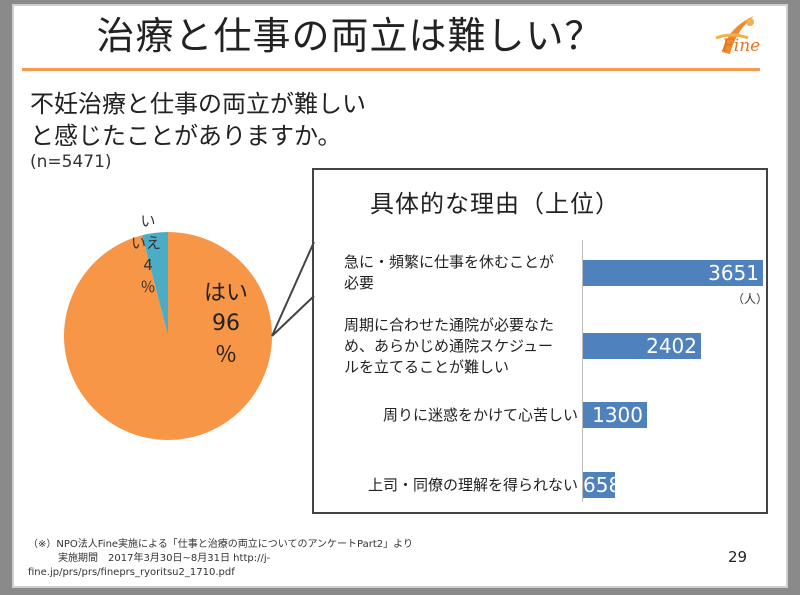 The height and width of the screenshot is (595, 800). Describe the element at coordinates (71, 162) in the screenshot. I see `sample-size: (n=5471)` at that location.